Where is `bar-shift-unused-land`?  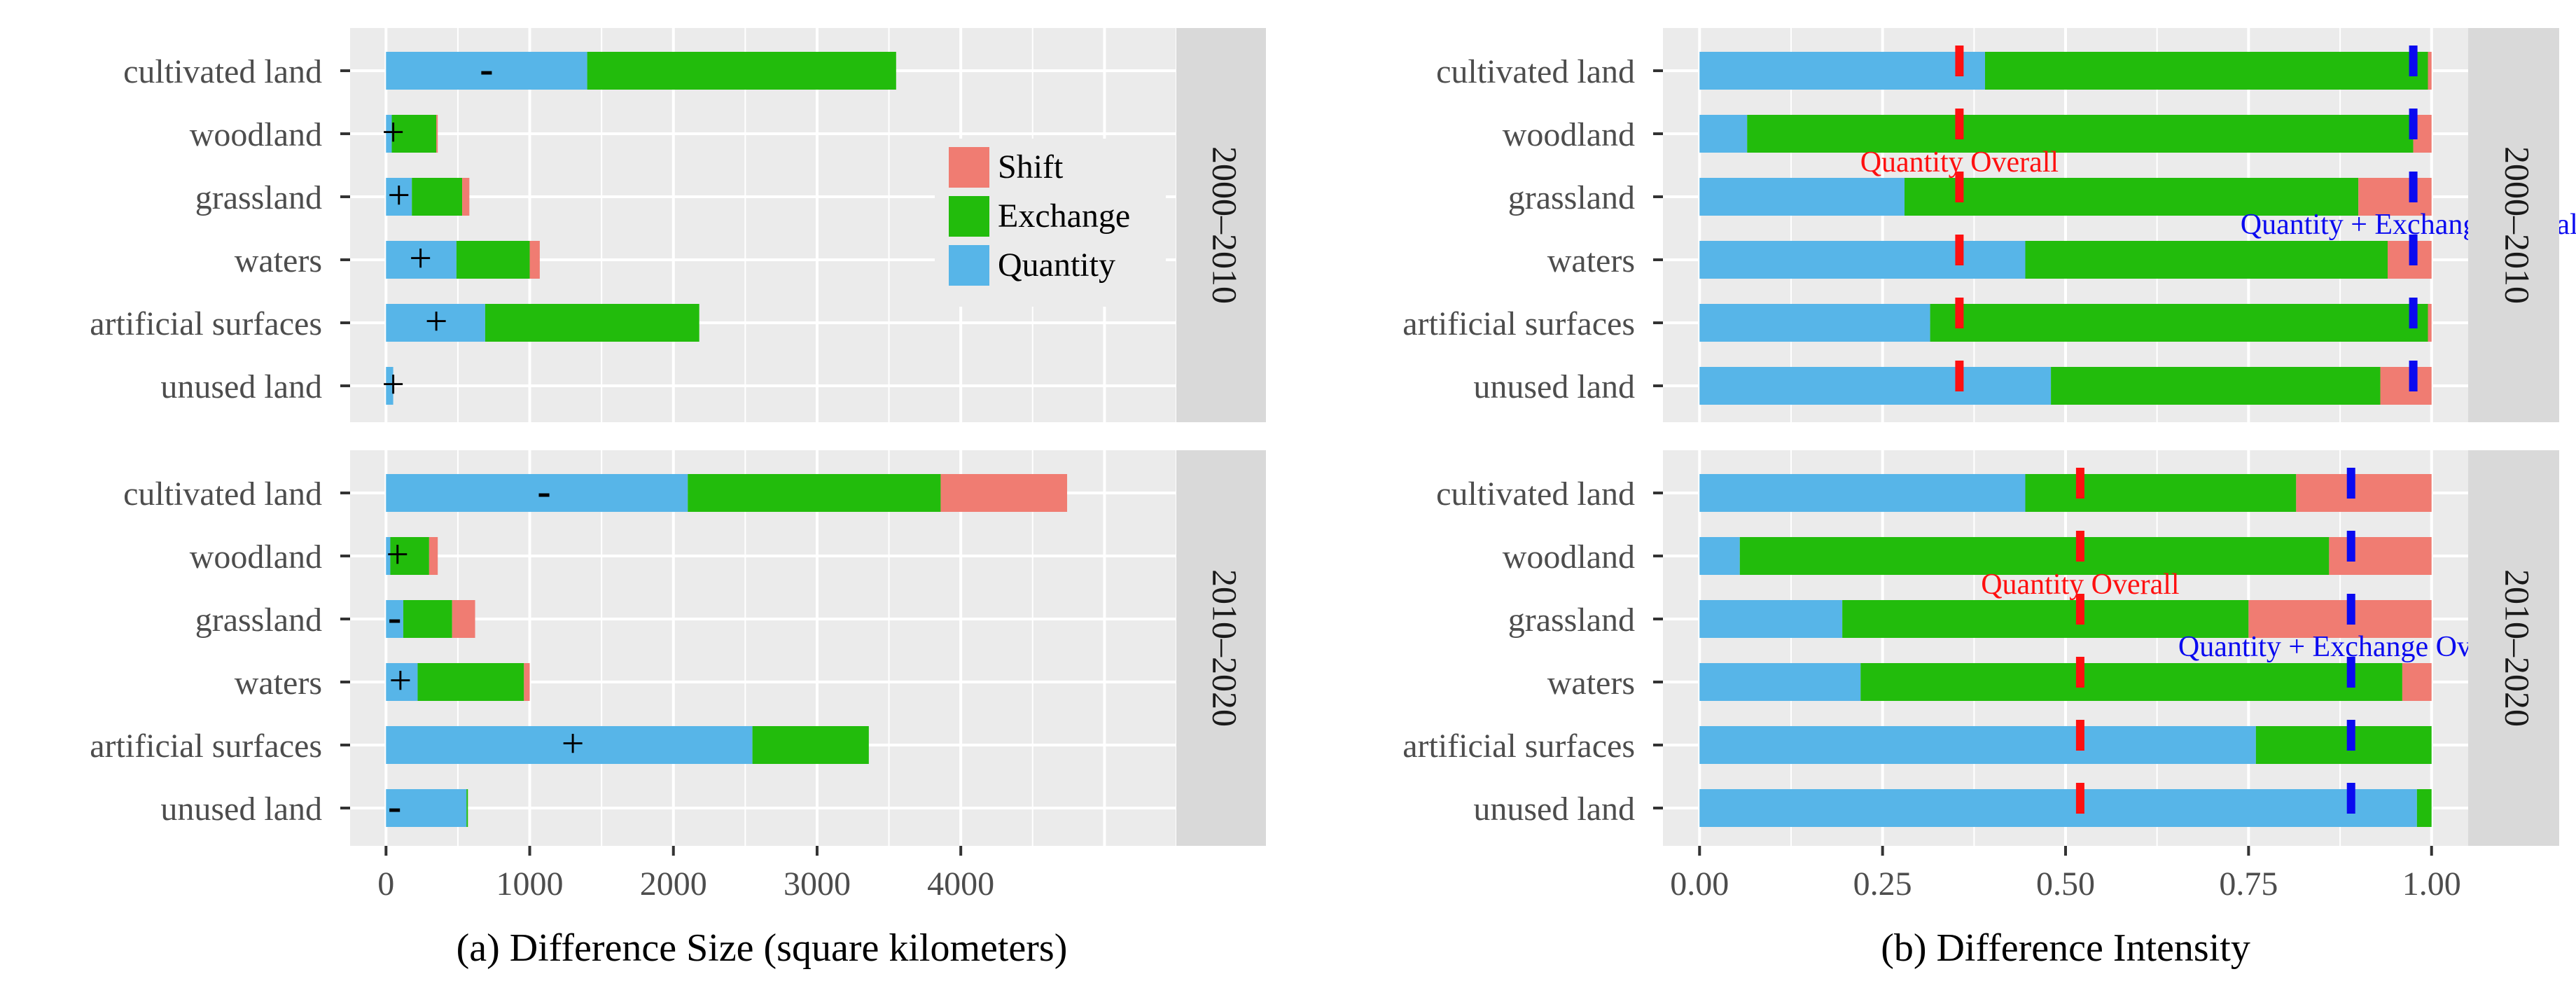
bar-shift-unused-land is located at coordinates (2406, 386).